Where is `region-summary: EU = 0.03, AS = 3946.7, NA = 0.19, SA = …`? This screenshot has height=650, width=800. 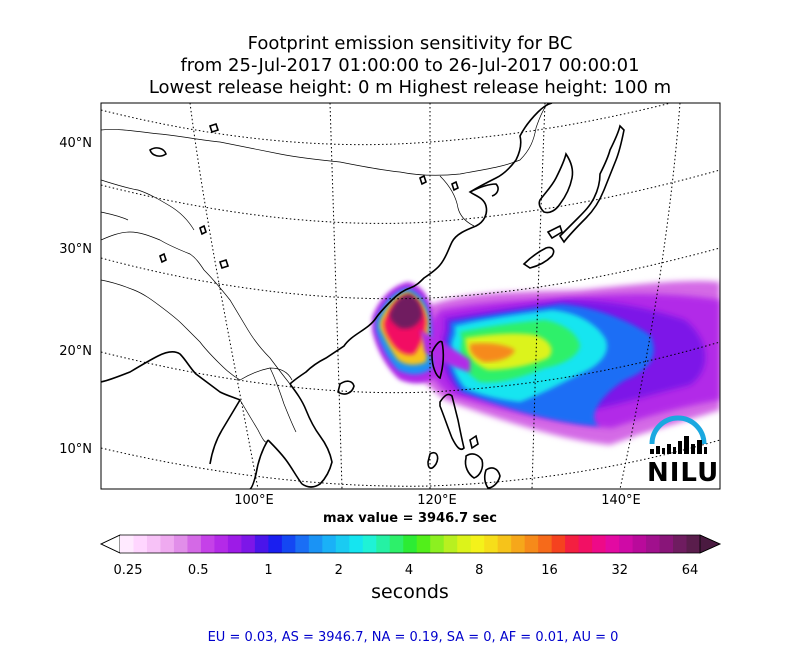
region-summary: EU = 0.03, AS = 3946.7, NA = 0.19, SA = … is located at coordinates (413, 637).